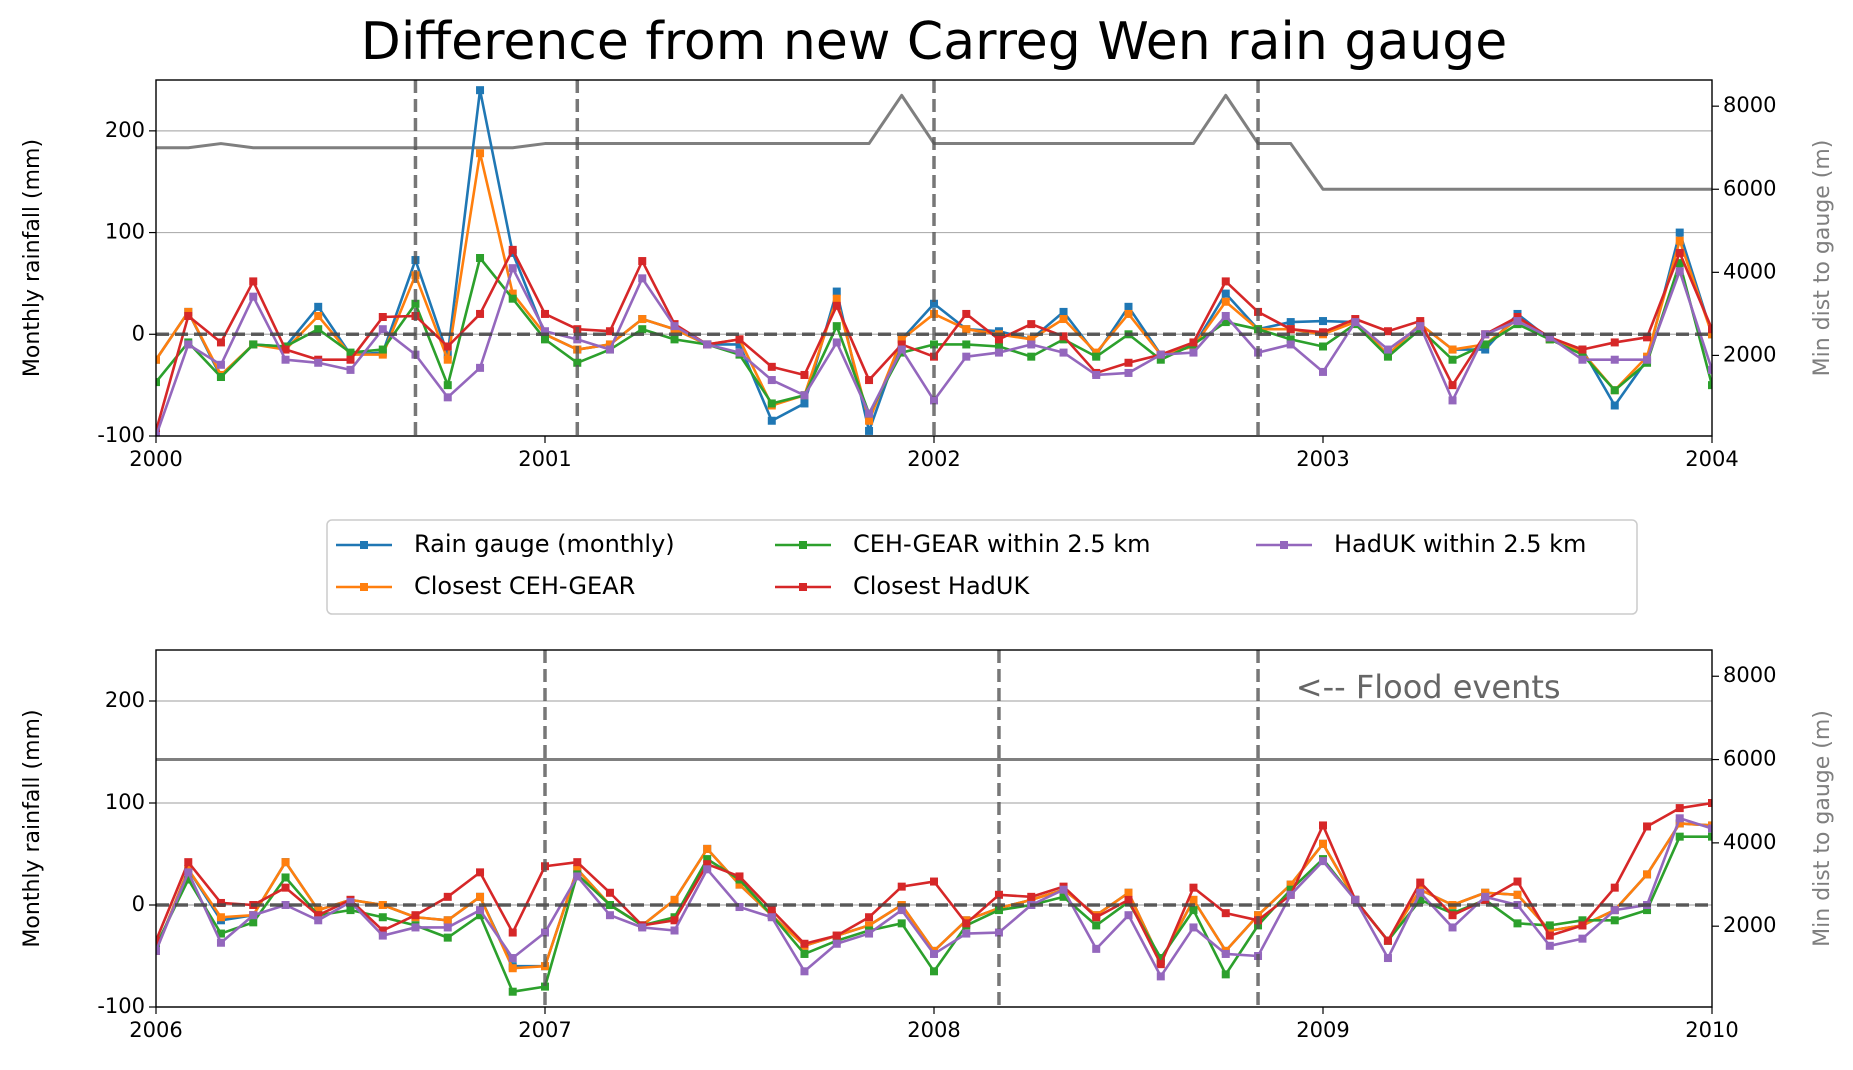  What do you see at coordinates (32, 258) in the screenshot?
I see `y-axis-label: Monthly rainfall (mm)` at bounding box center [32, 258].